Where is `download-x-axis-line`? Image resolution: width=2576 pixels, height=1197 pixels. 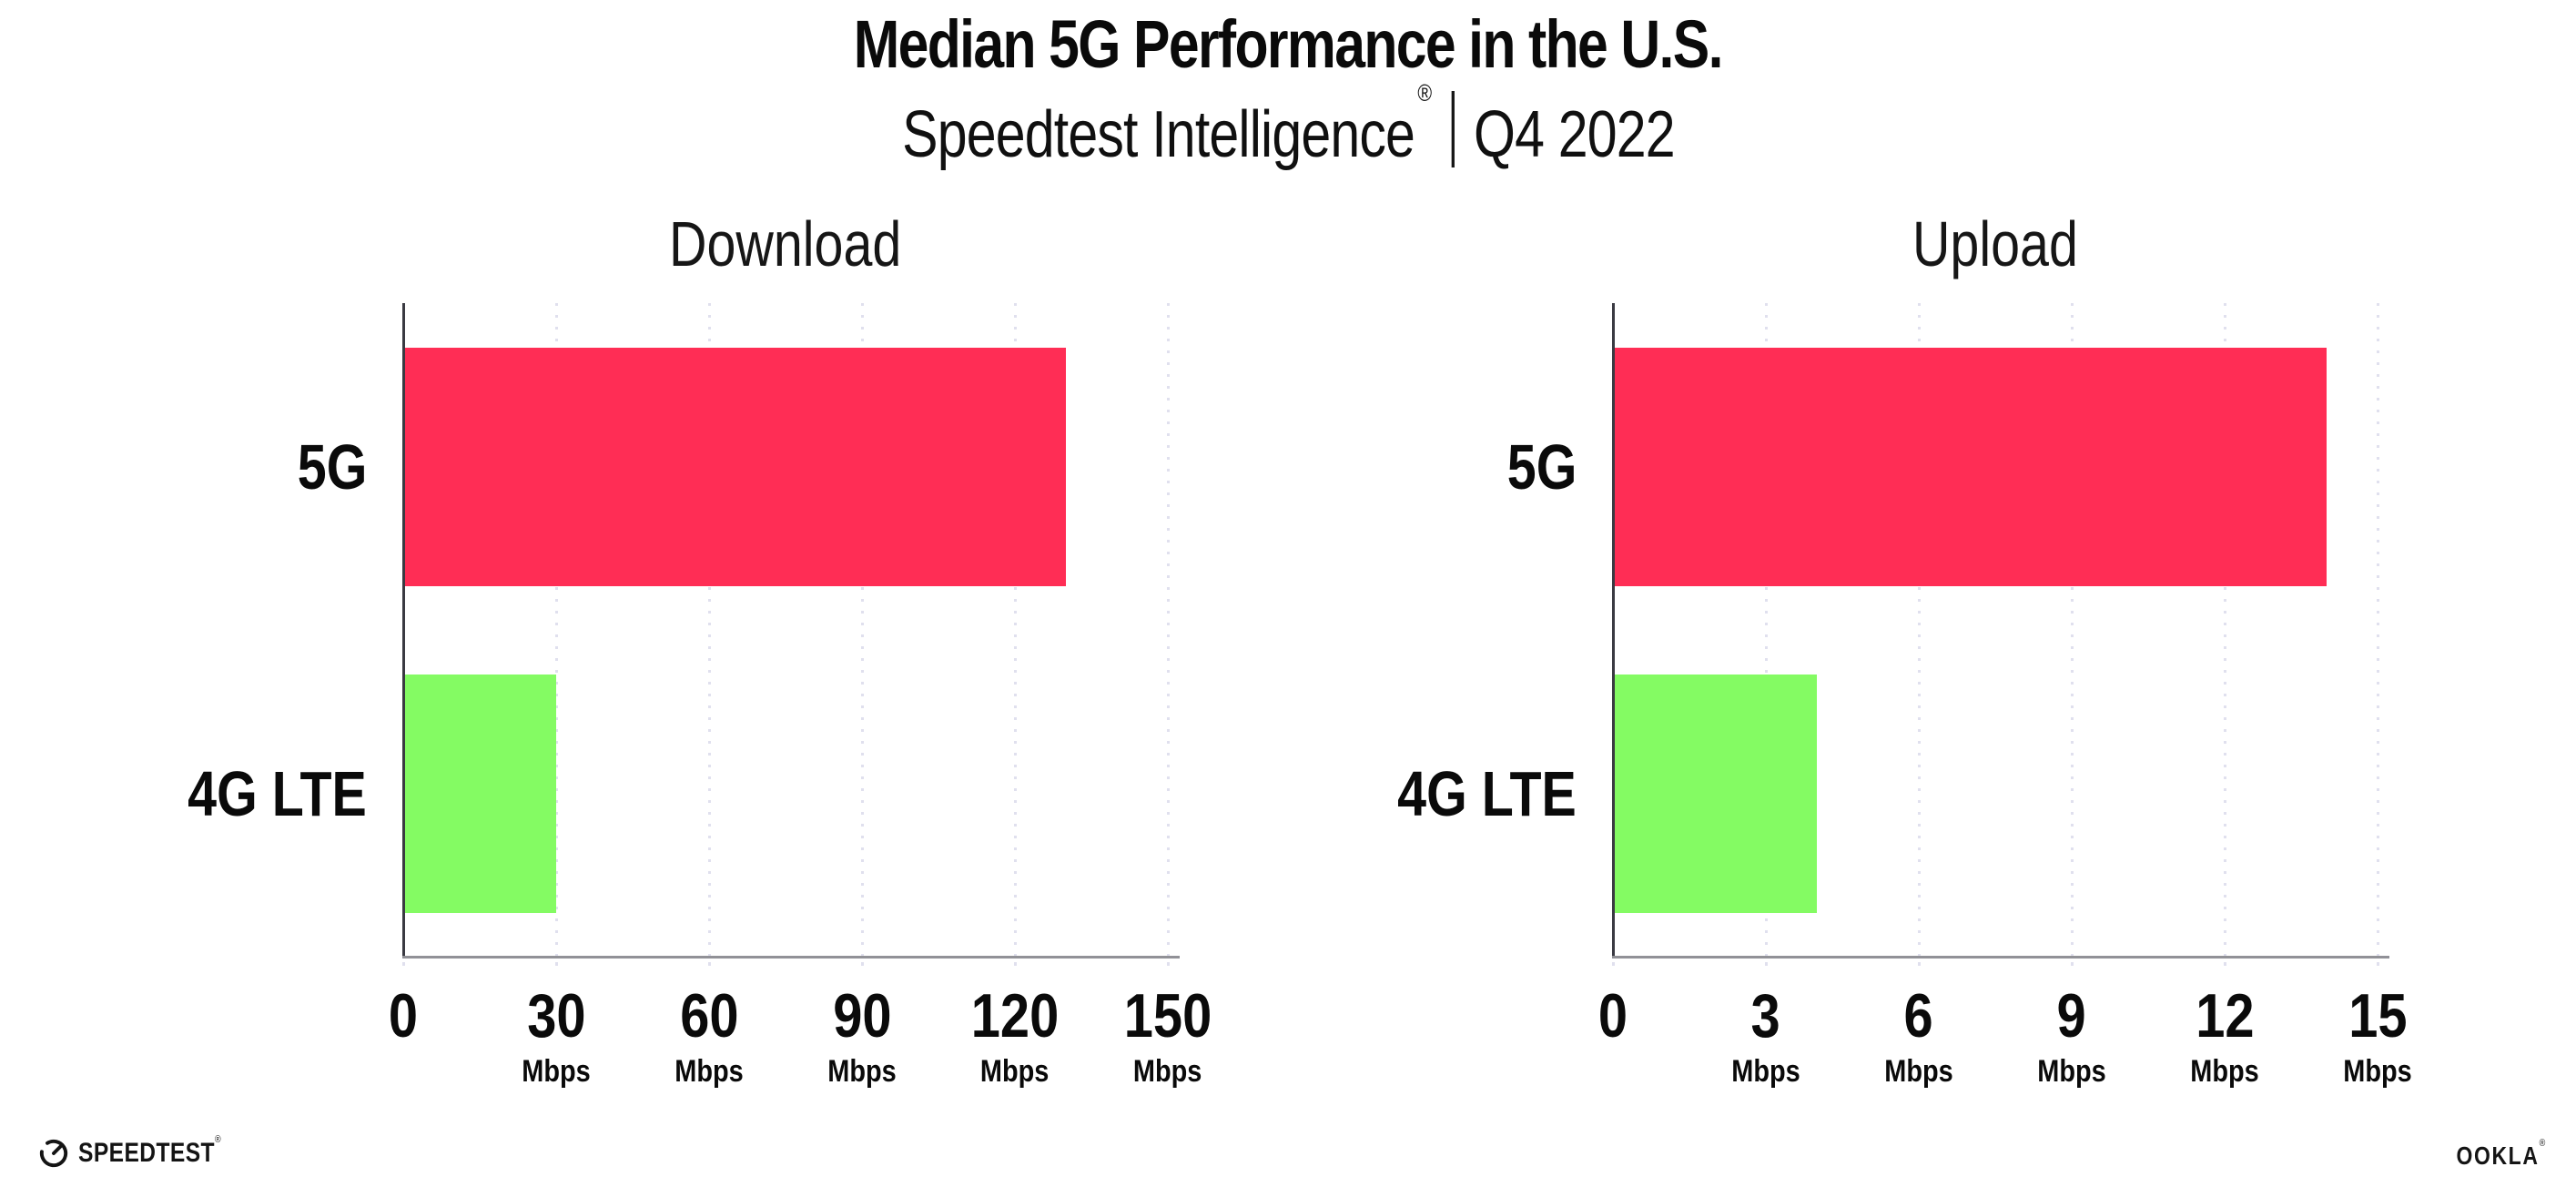
download-x-axis-line is located at coordinates (791, 957).